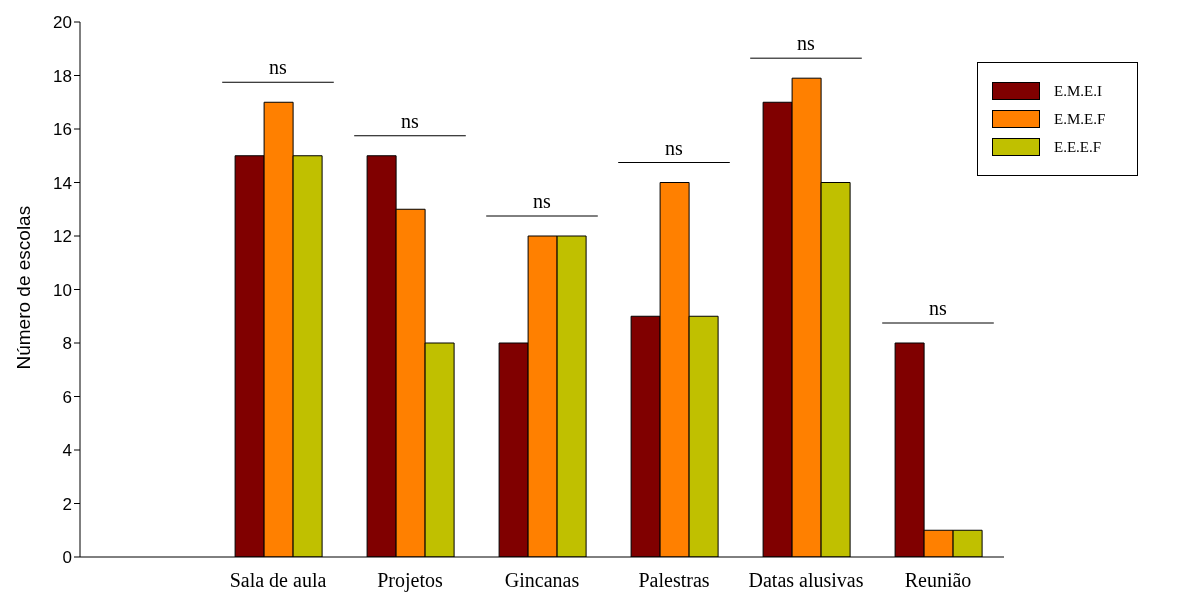  What do you see at coordinates (1080, 119) in the screenshot?
I see `legend-label: E.M.E.F` at bounding box center [1080, 119].